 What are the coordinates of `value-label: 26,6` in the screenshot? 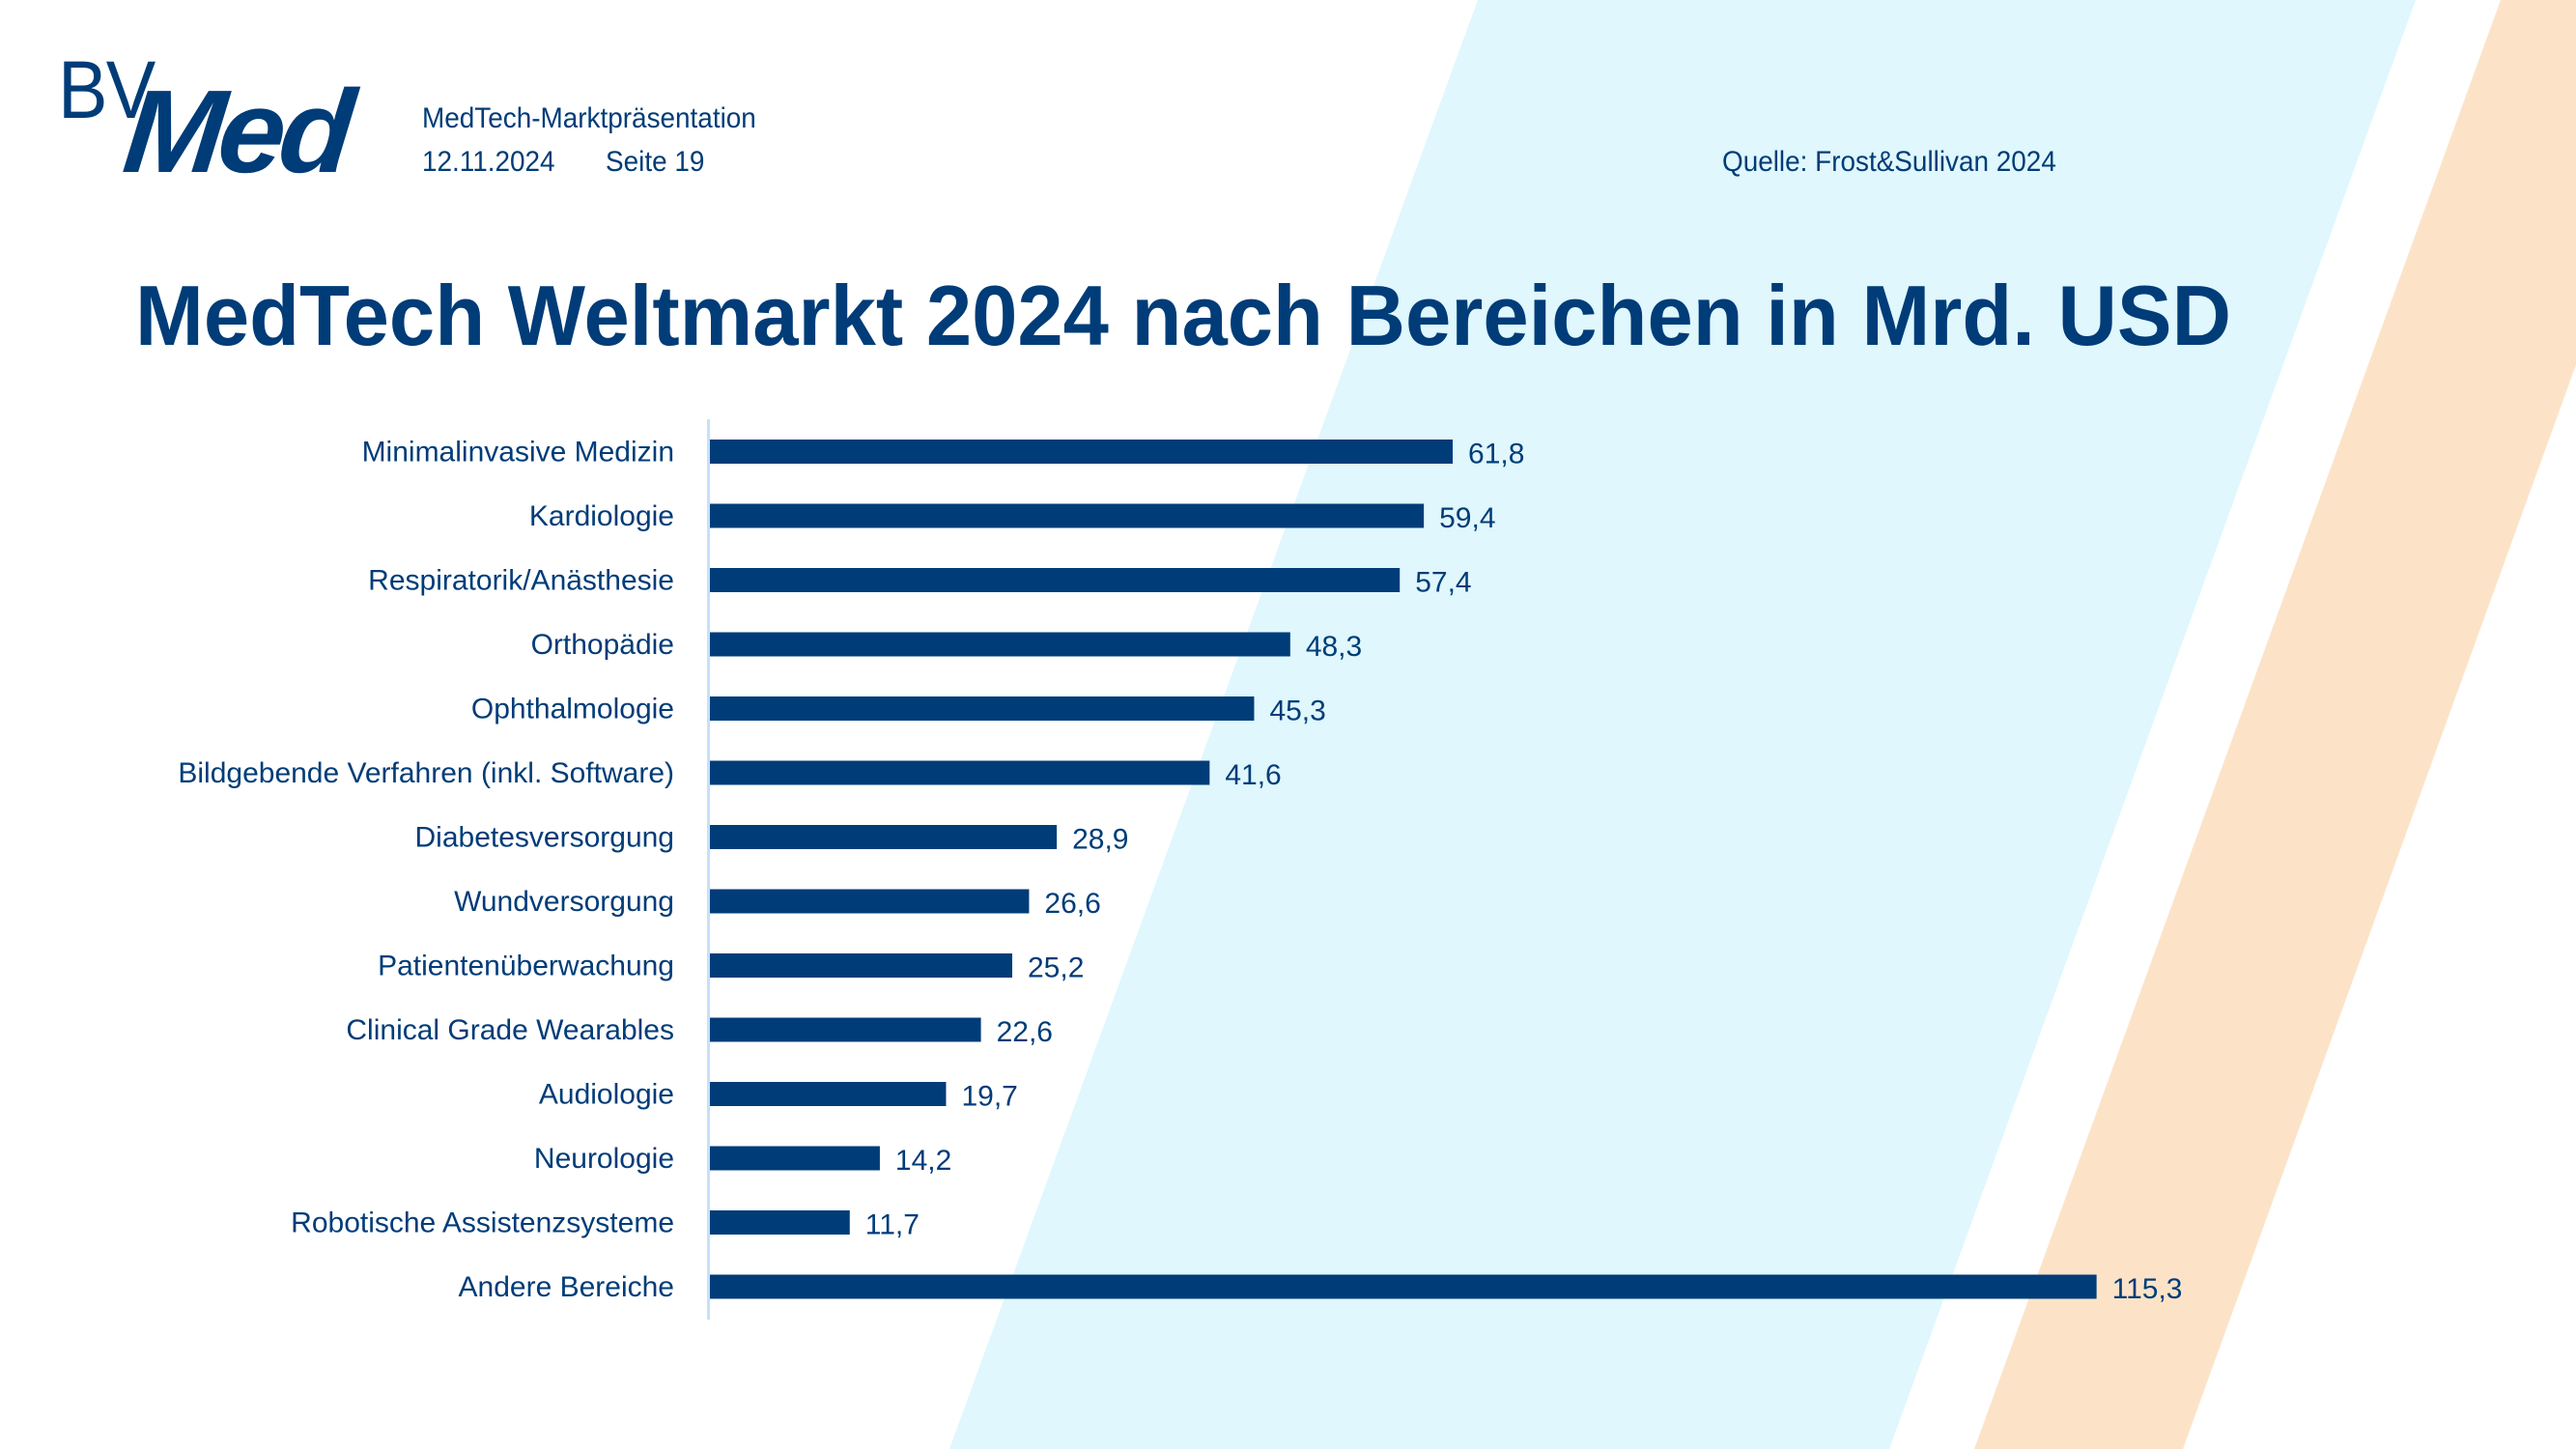 It's located at (1072, 904).